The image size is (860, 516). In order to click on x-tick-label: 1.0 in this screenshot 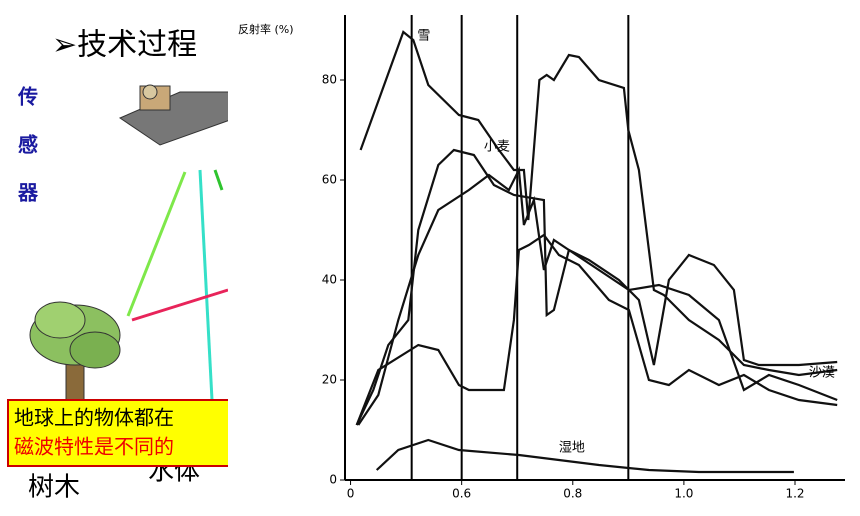, I will do `click(683, 494)`.